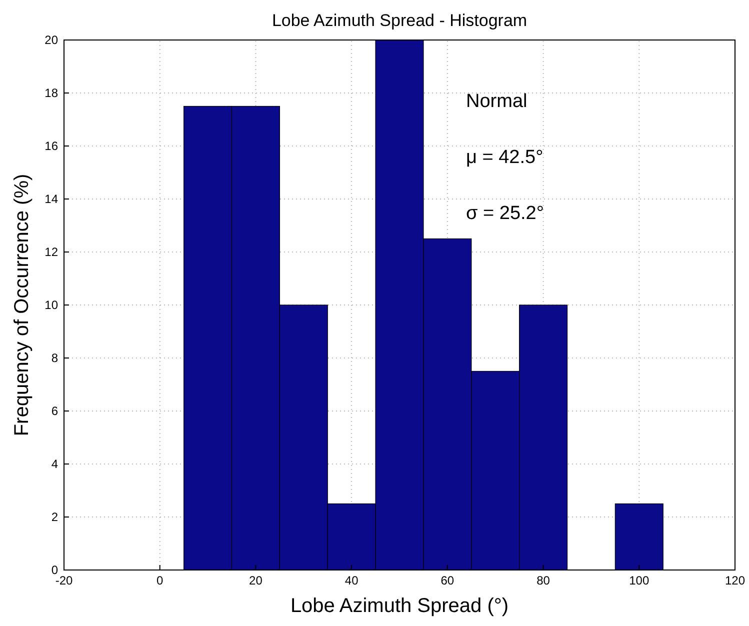 This screenshot has width=749, height=626. I want to click on y-tick-label: 10, so click(51, 305).